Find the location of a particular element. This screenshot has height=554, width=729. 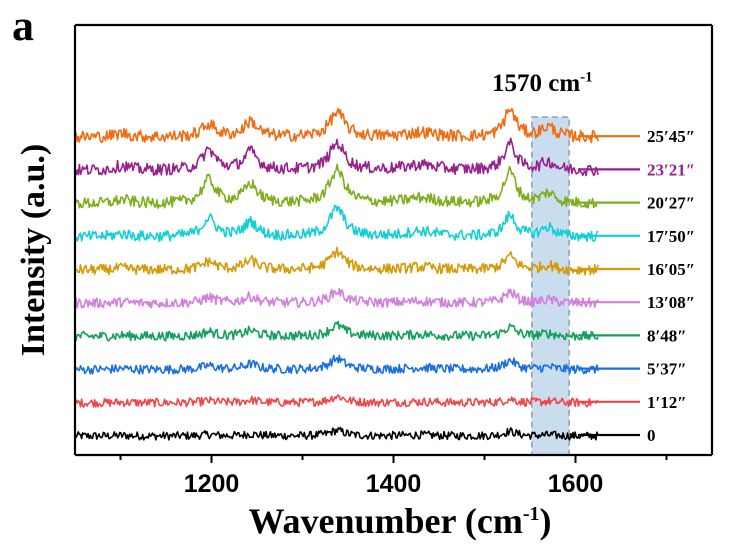

x-tick-label: 1200 is located at coordinates (212, 484).